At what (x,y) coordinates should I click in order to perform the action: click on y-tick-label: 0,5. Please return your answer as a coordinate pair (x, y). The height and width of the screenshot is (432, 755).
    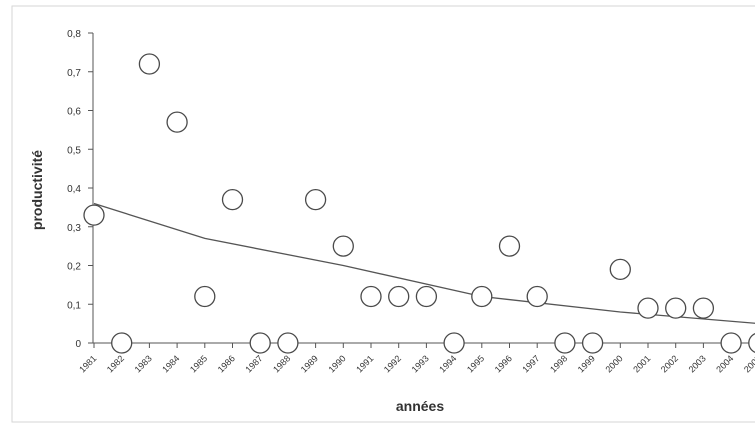
    Looking at the image, I should click on (74, 150).